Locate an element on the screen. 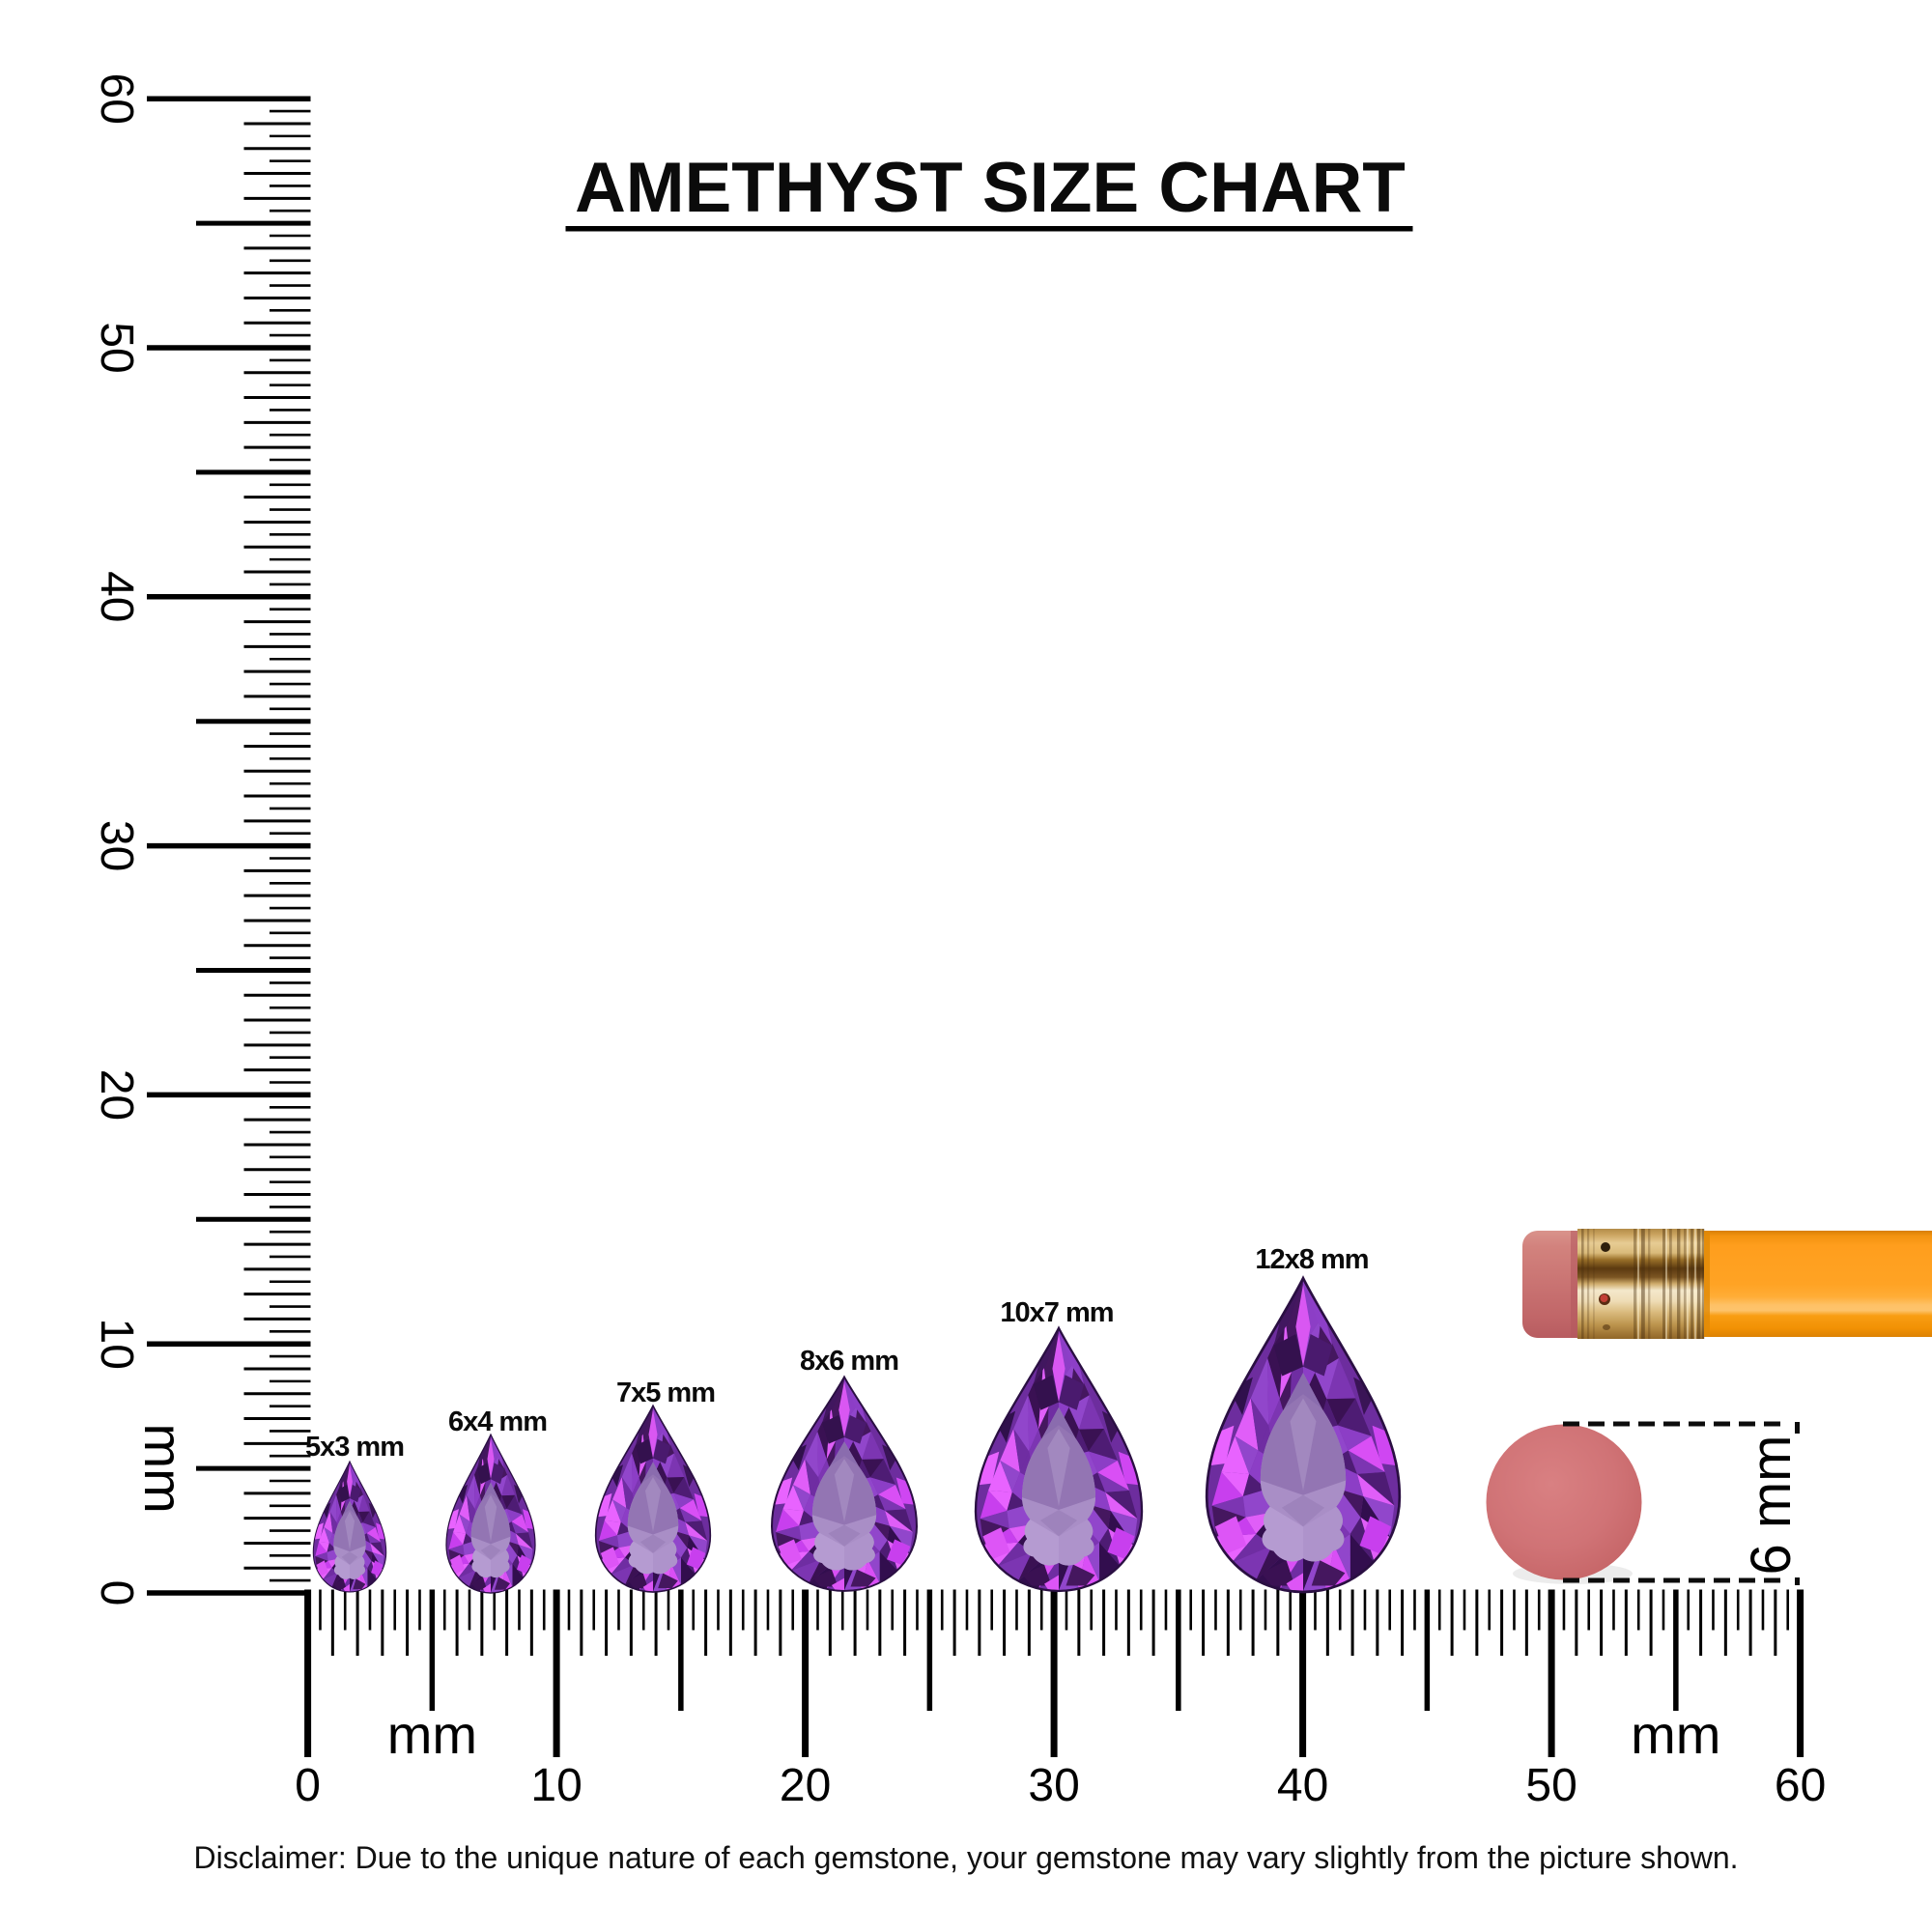 This screenshot has height=1932, width=1932. svg-text: 7x5 mm is located at coordinates (665, 1393).